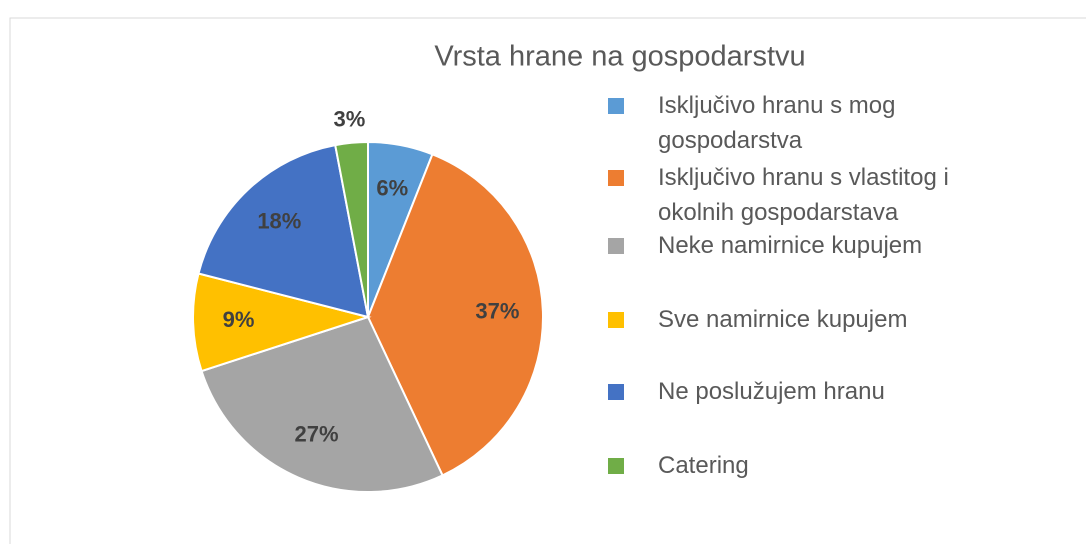 The image size is (1086, 544). What do you see at coordinates (619, 57) in the screenshot?
I see `chart-title: Vrsta hrane na gospodarstvu` at bounding box center [619, 57].